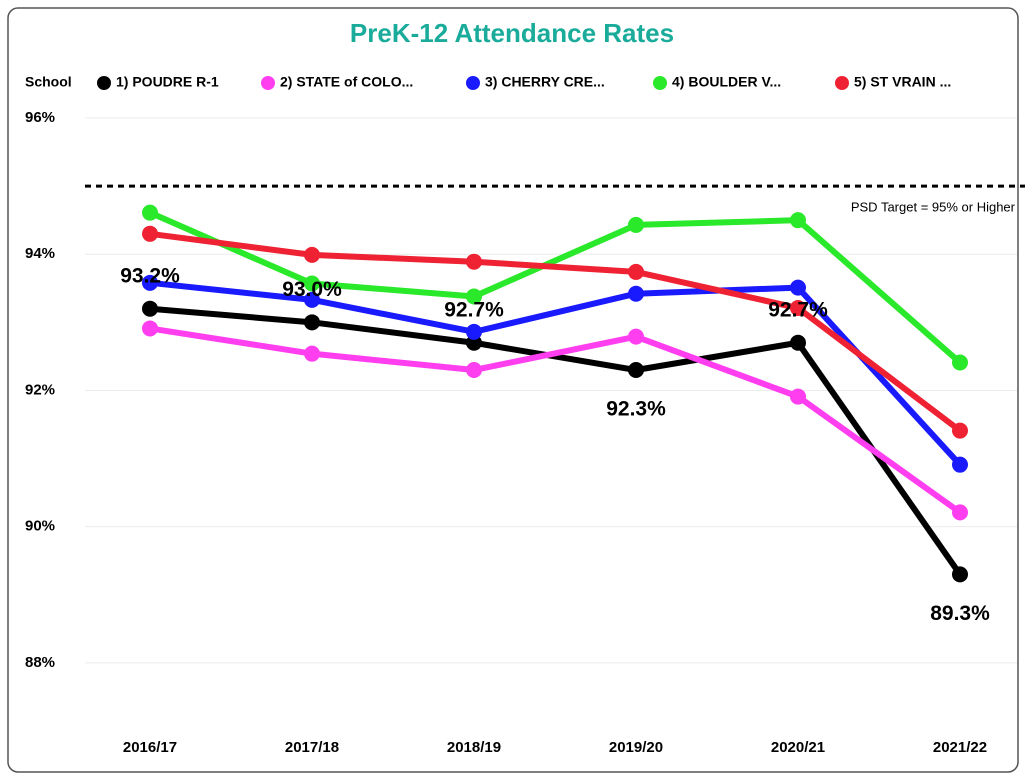 This screenshot has height=778, width=1025. What do you see at coordinates (933, 207) in the screenshot?
I see `target-label: PSD Target = 95% or Higher` at bounding box center [933, 207].